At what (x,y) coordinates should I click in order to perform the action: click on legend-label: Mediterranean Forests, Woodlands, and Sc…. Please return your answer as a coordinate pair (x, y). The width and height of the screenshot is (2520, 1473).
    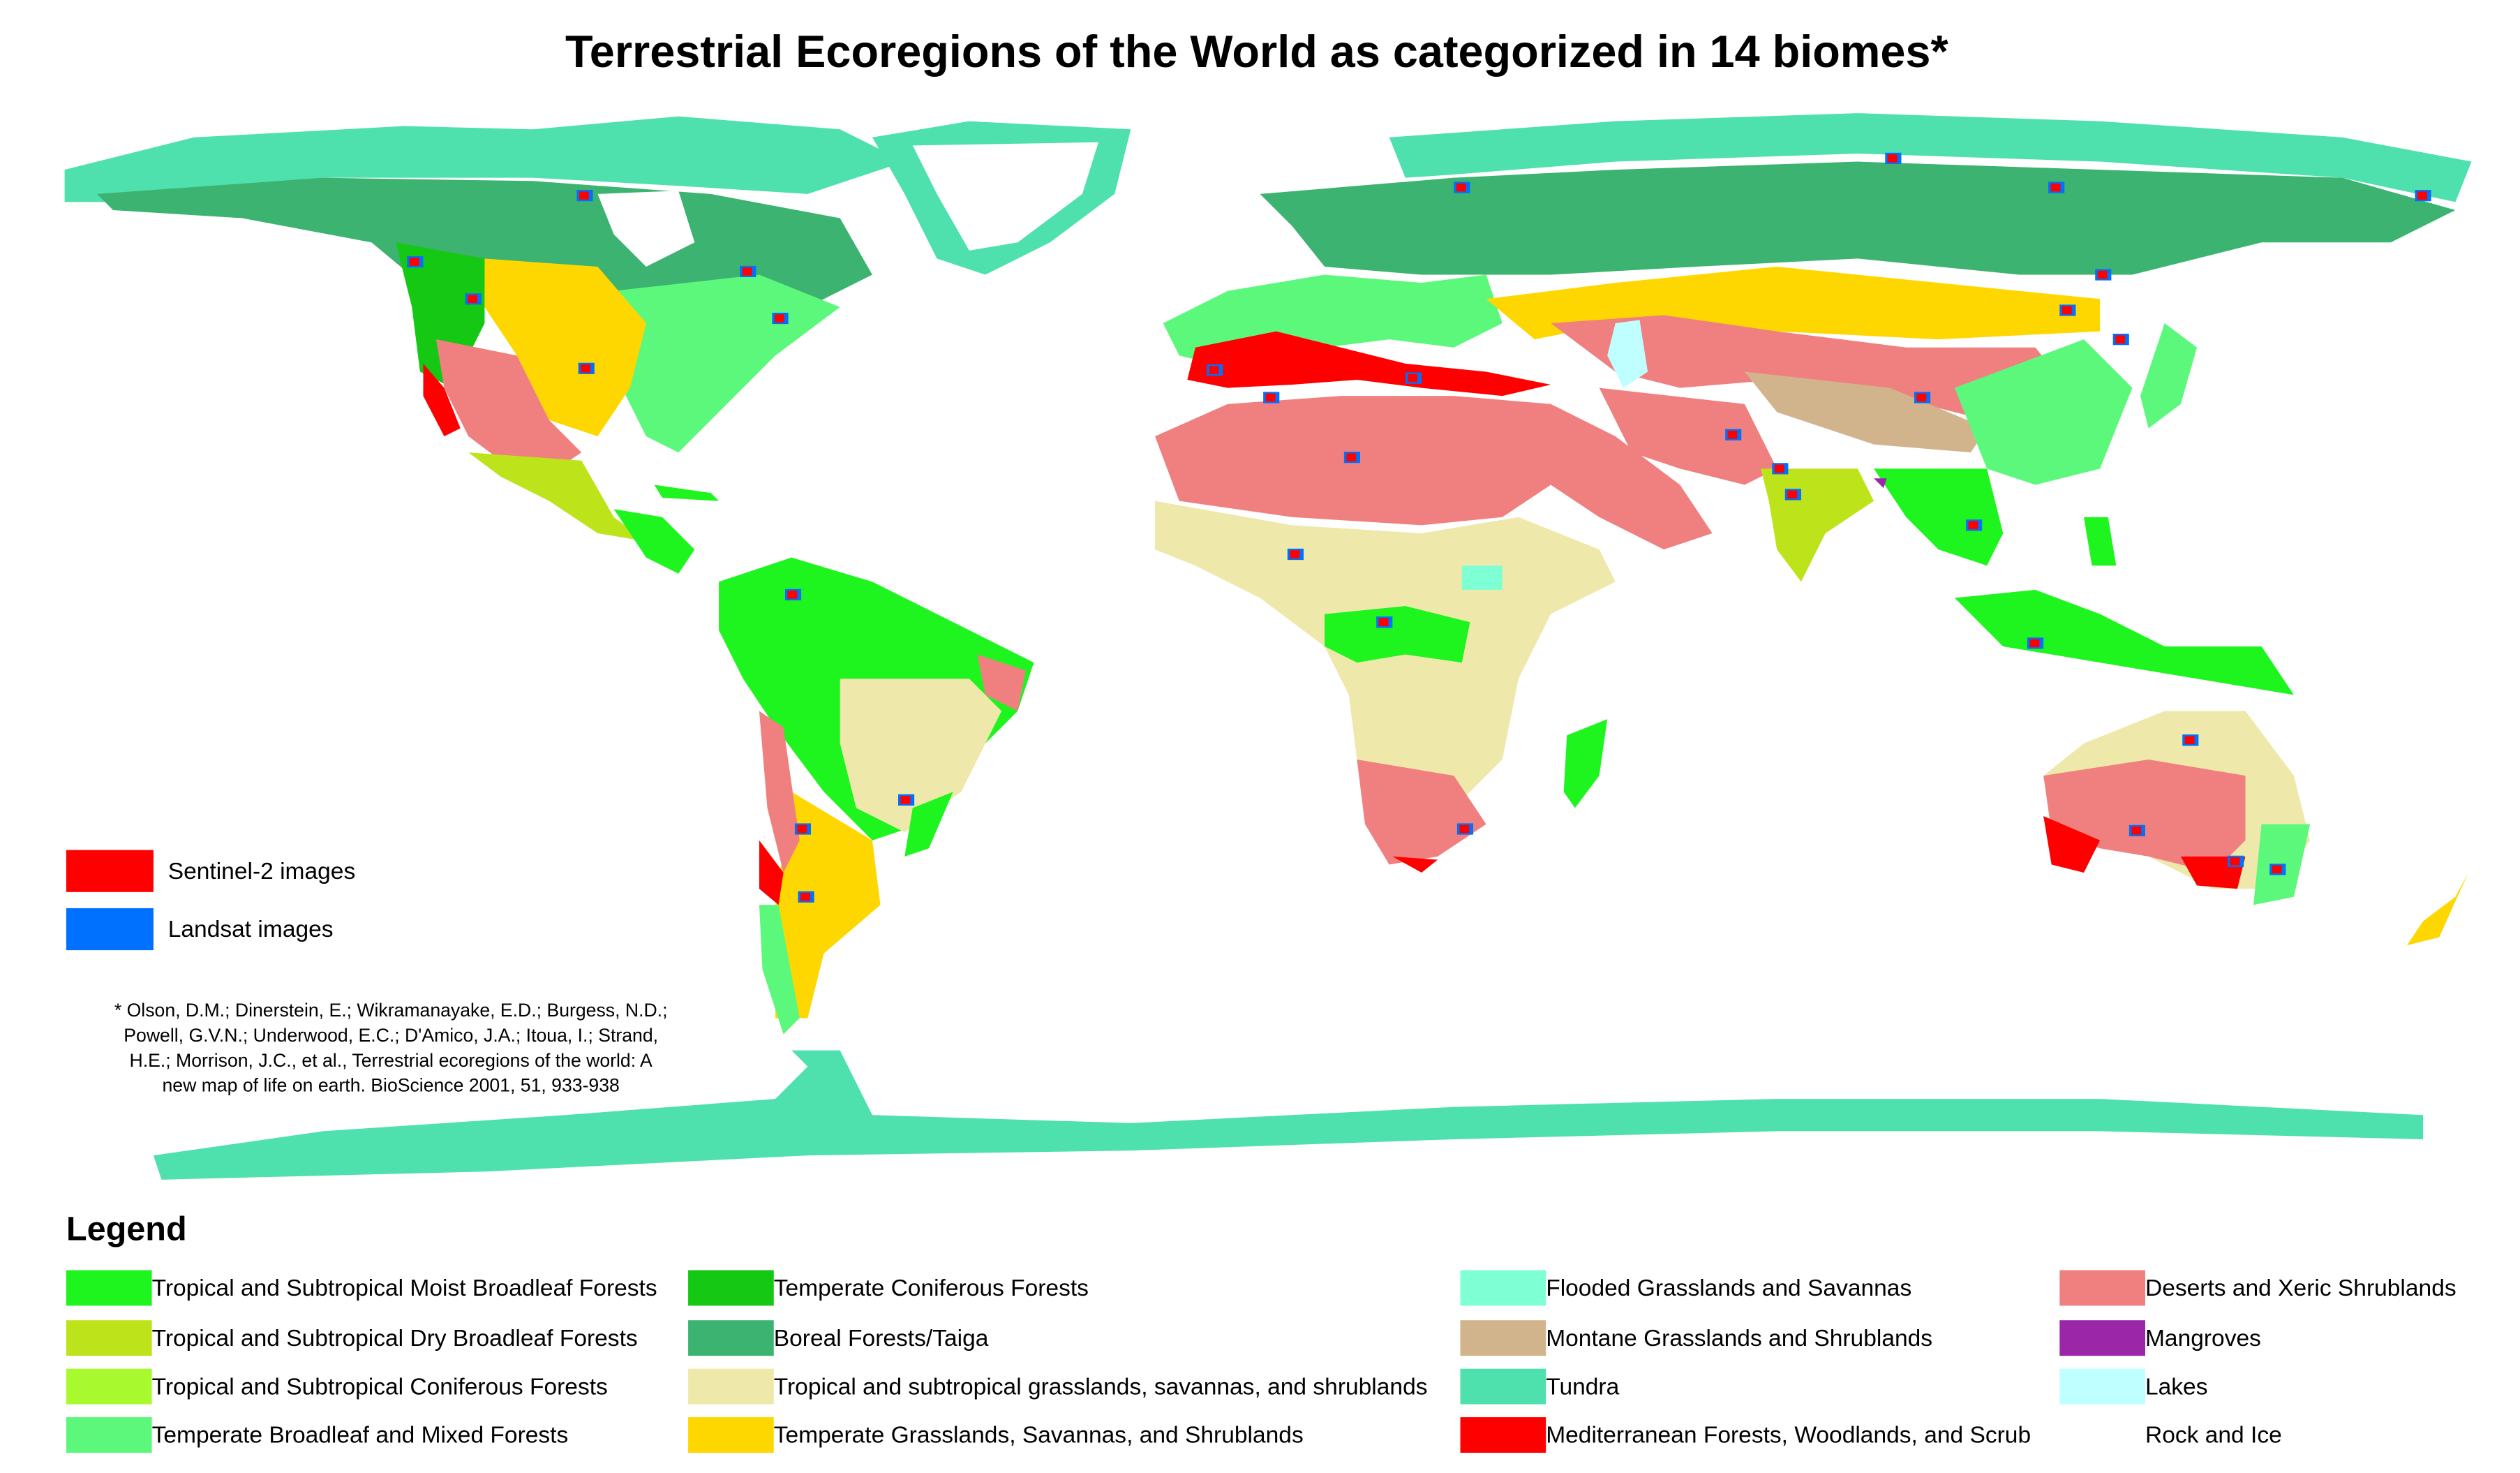
    Looking at the image, I should click on (1788, 1436).